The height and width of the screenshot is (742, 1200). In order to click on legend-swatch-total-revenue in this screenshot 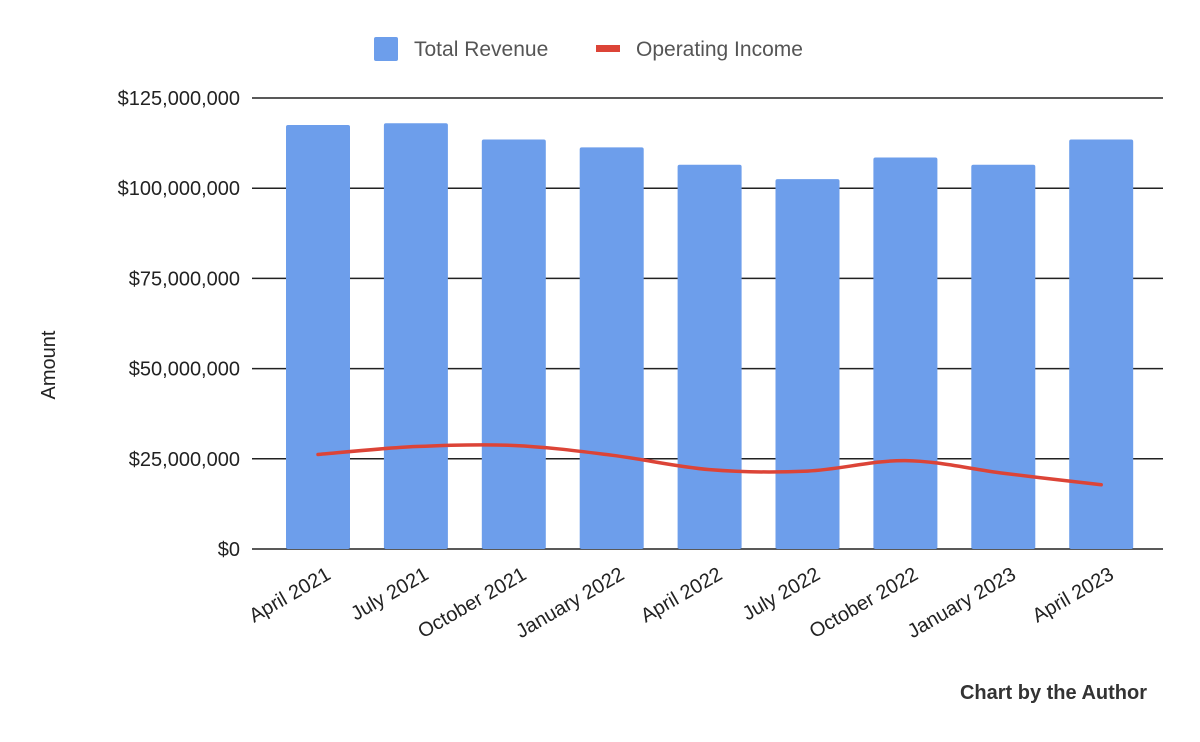, I will do `click(386, 49)`.